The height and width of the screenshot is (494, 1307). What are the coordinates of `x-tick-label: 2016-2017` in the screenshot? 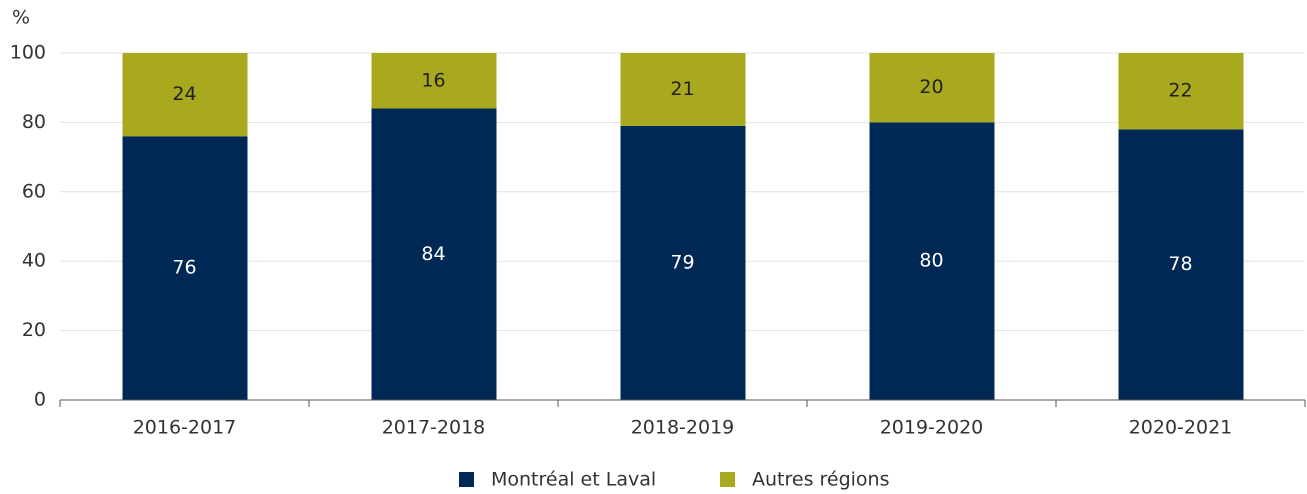 It's located at (185, 428).